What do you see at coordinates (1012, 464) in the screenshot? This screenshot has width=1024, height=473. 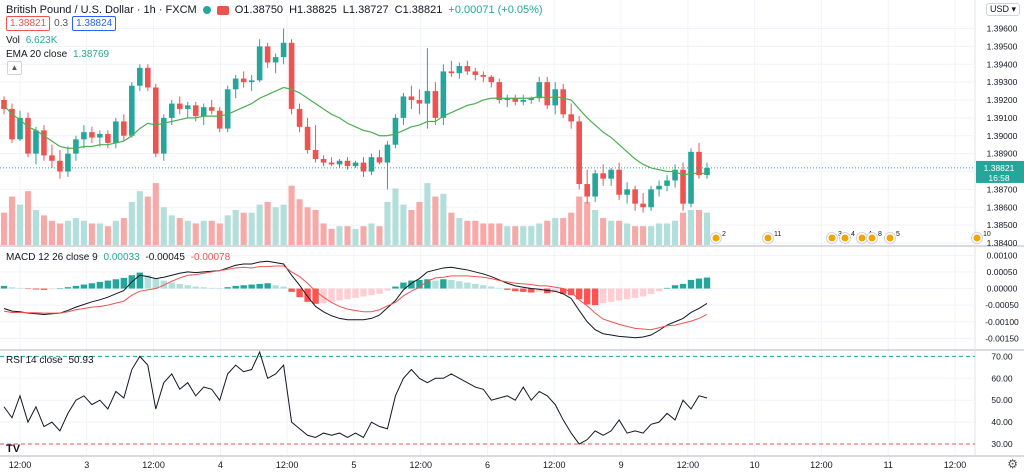 I see `gear-icon: ⚙` at bounding box center [1012, 464].